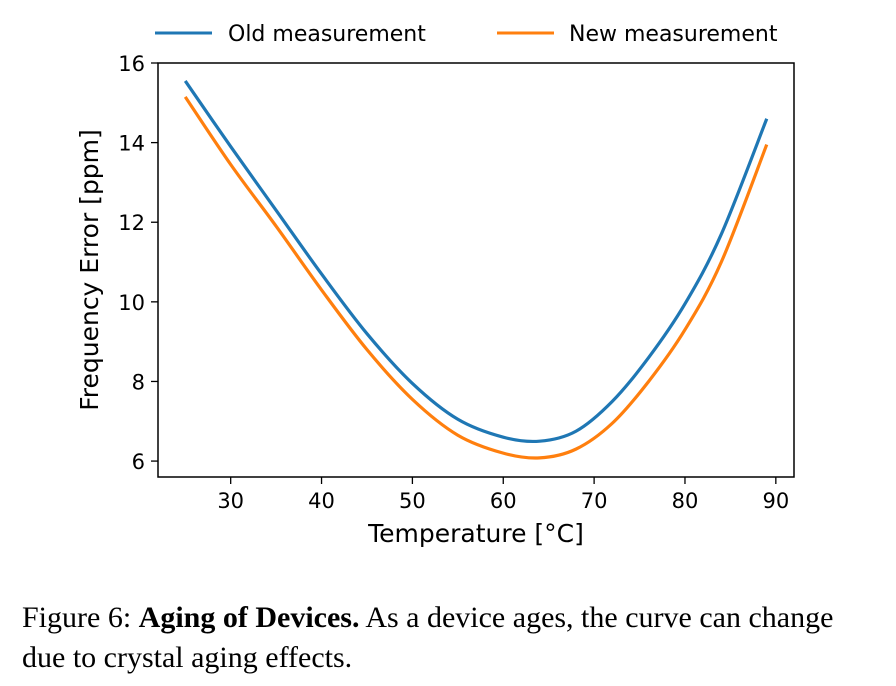 Image resolution: width=896 pixels, height=686 pixels. Describe the element at coordinates (249, 617) in the screenshot. I see `caption-title: Aging of Devices.` at that location.